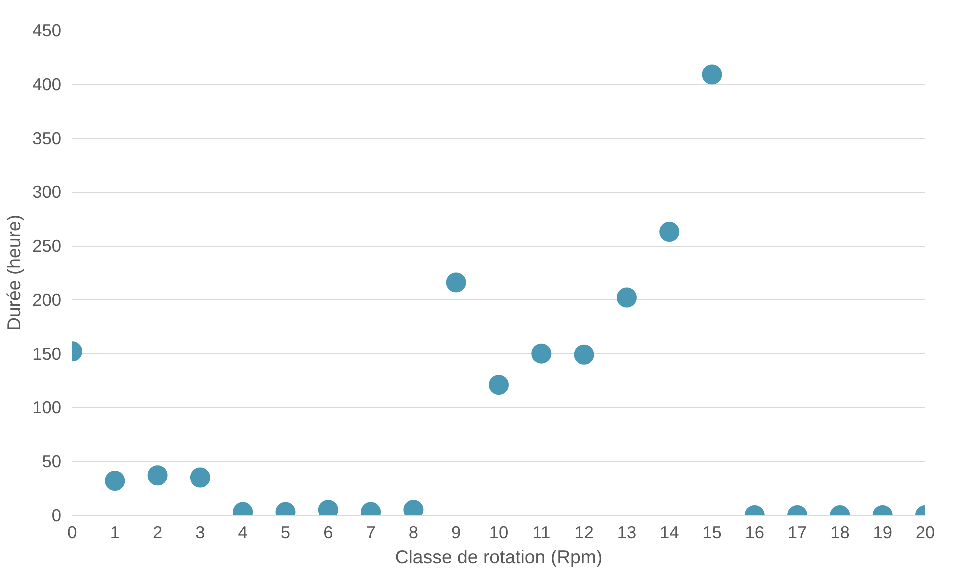 The height and width of the screenshot is (579, 963). Describe the element at coordinates (882, 532) in the screenshot. I see `x-tick-label: 19` at that location.